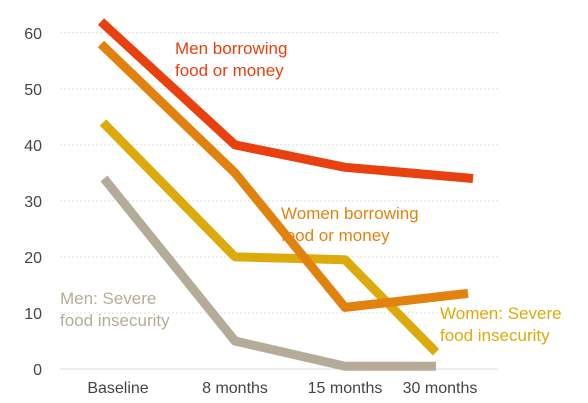 The width and height of the screenshot is (588, 403). Describe the element at coordinates (33, 90) in the screenshot. I see `y-tick-label: 50` at that location.